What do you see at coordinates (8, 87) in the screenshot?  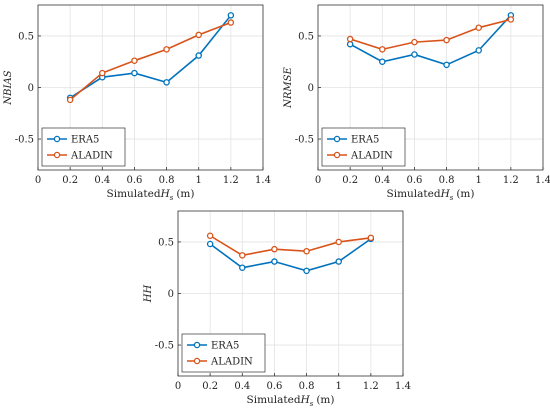 I see `y-axis-label: NBIAS` at bounding box center [8, 87].